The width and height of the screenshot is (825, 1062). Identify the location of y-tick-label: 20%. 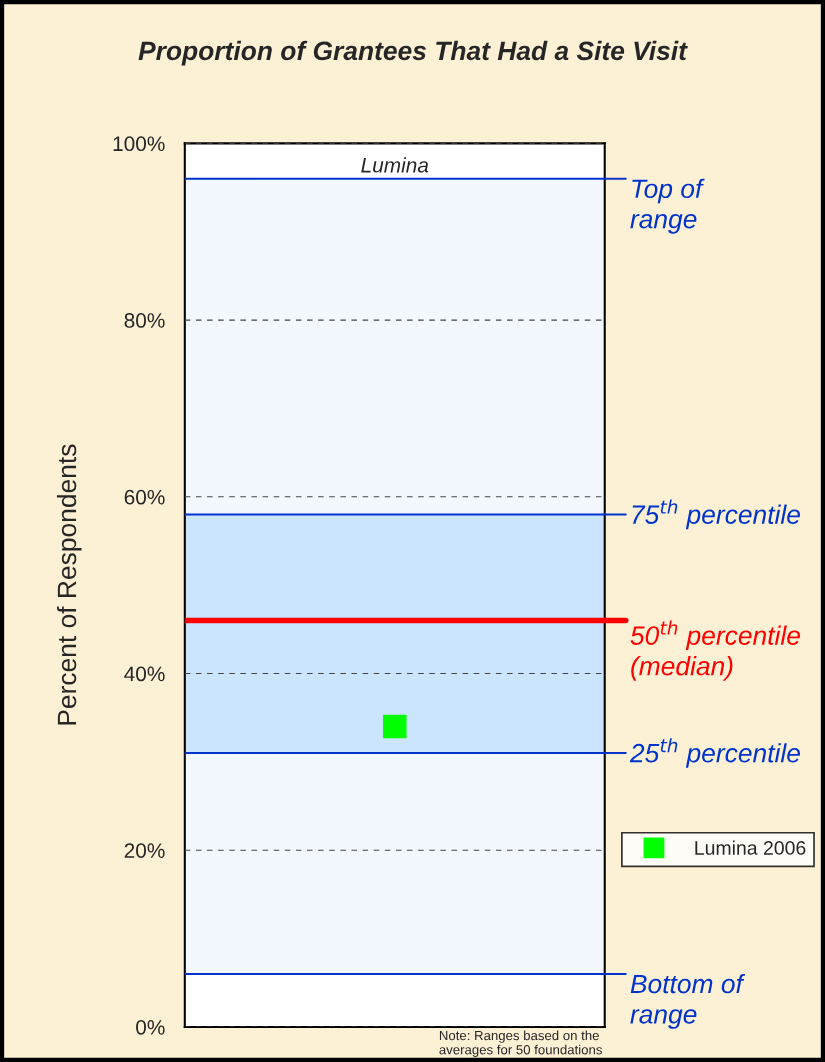
(144, 850).